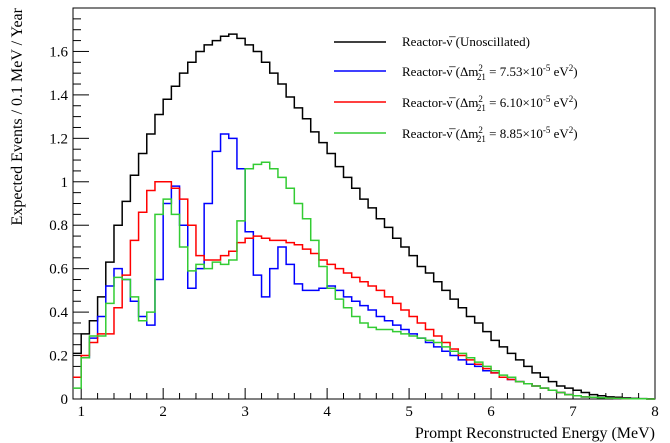 The image size is (670, 443). What do you see at coordinates (17, 116) in the screenshot?
I see `y-axis-label: Expected Events / 0.1 MeV / Year` at bounding box center [17, 116].